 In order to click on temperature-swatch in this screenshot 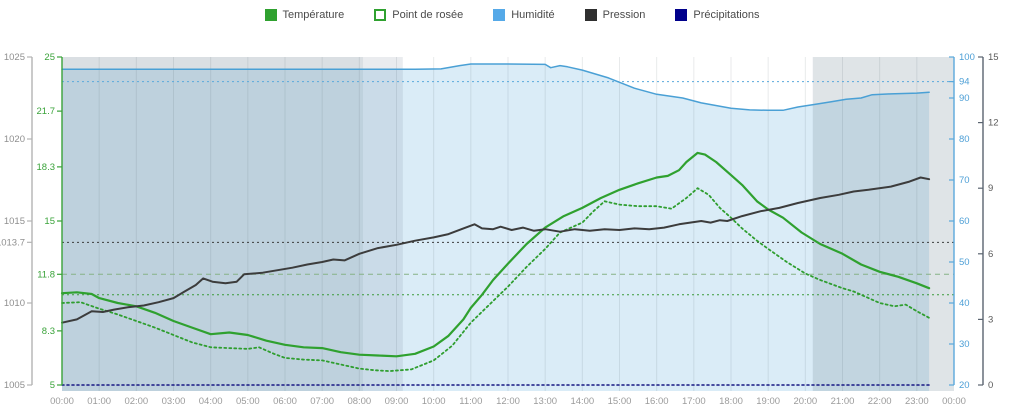, I will do `click(270, 15)`.